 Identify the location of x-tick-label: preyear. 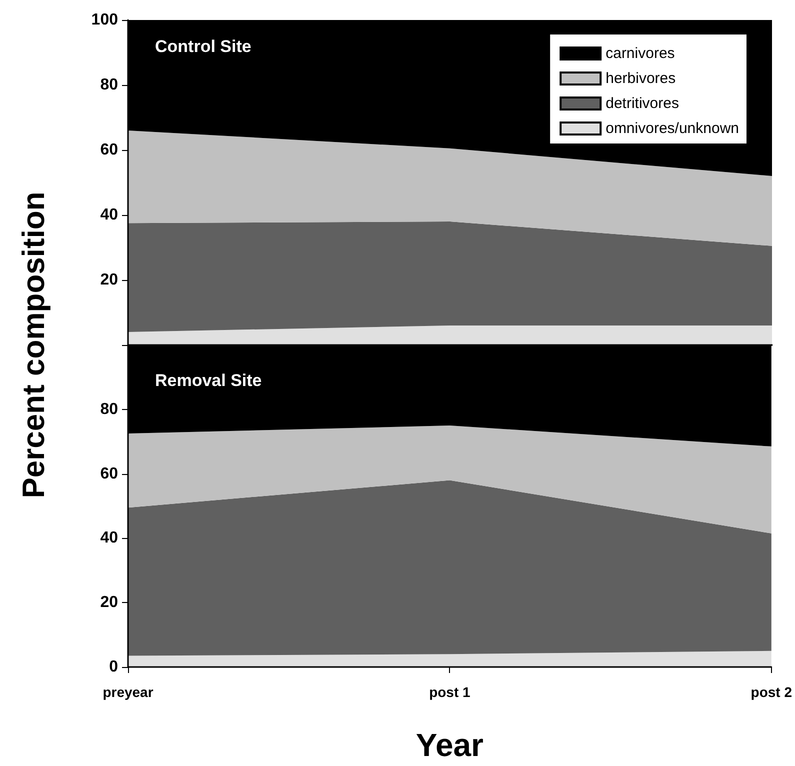
(128, 692).